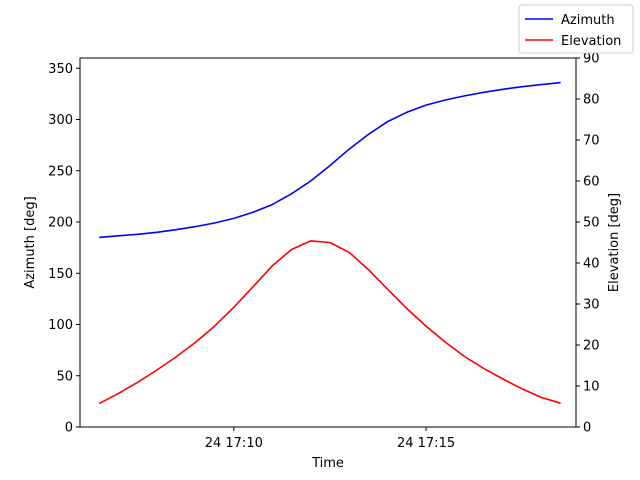  What do you see at coordinates (591, 59) in the screenshot?
I see `right-tick-label: 90` at bounding box center [591, 59].